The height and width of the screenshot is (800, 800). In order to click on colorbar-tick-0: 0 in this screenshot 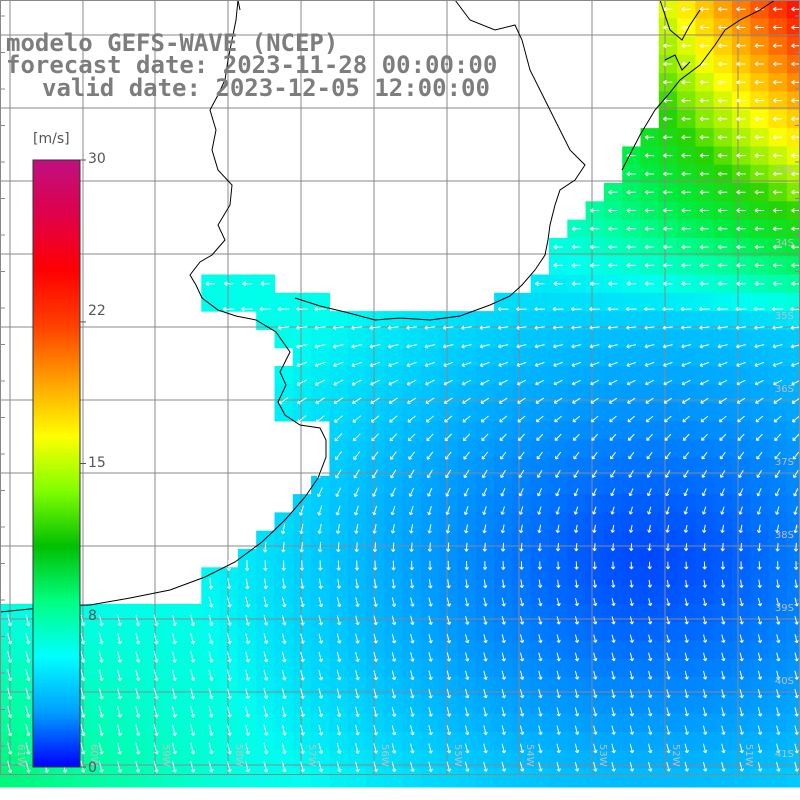, I will do `click(92, 768)`.